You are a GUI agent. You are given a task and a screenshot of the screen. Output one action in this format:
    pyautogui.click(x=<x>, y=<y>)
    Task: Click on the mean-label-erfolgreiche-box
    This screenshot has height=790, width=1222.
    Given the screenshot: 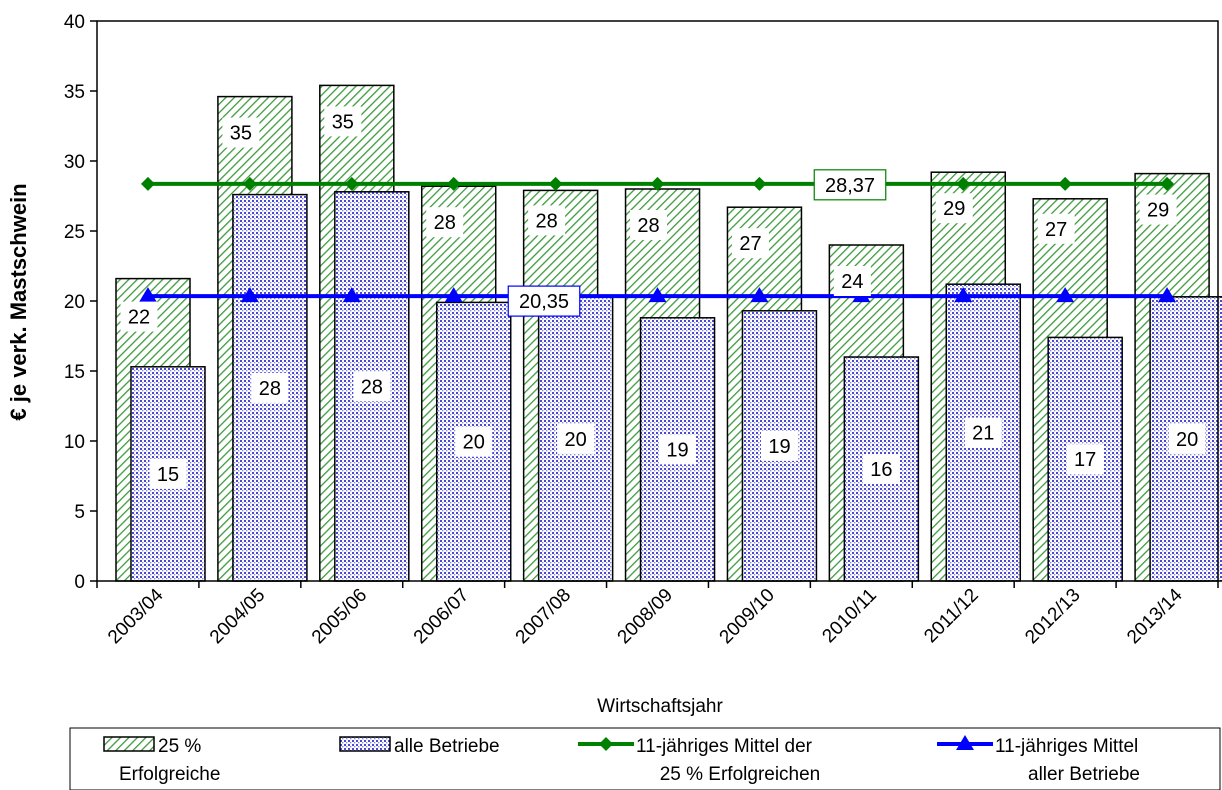 What is the action you would take?
    pyautogui.click(x=850, y=185)
    